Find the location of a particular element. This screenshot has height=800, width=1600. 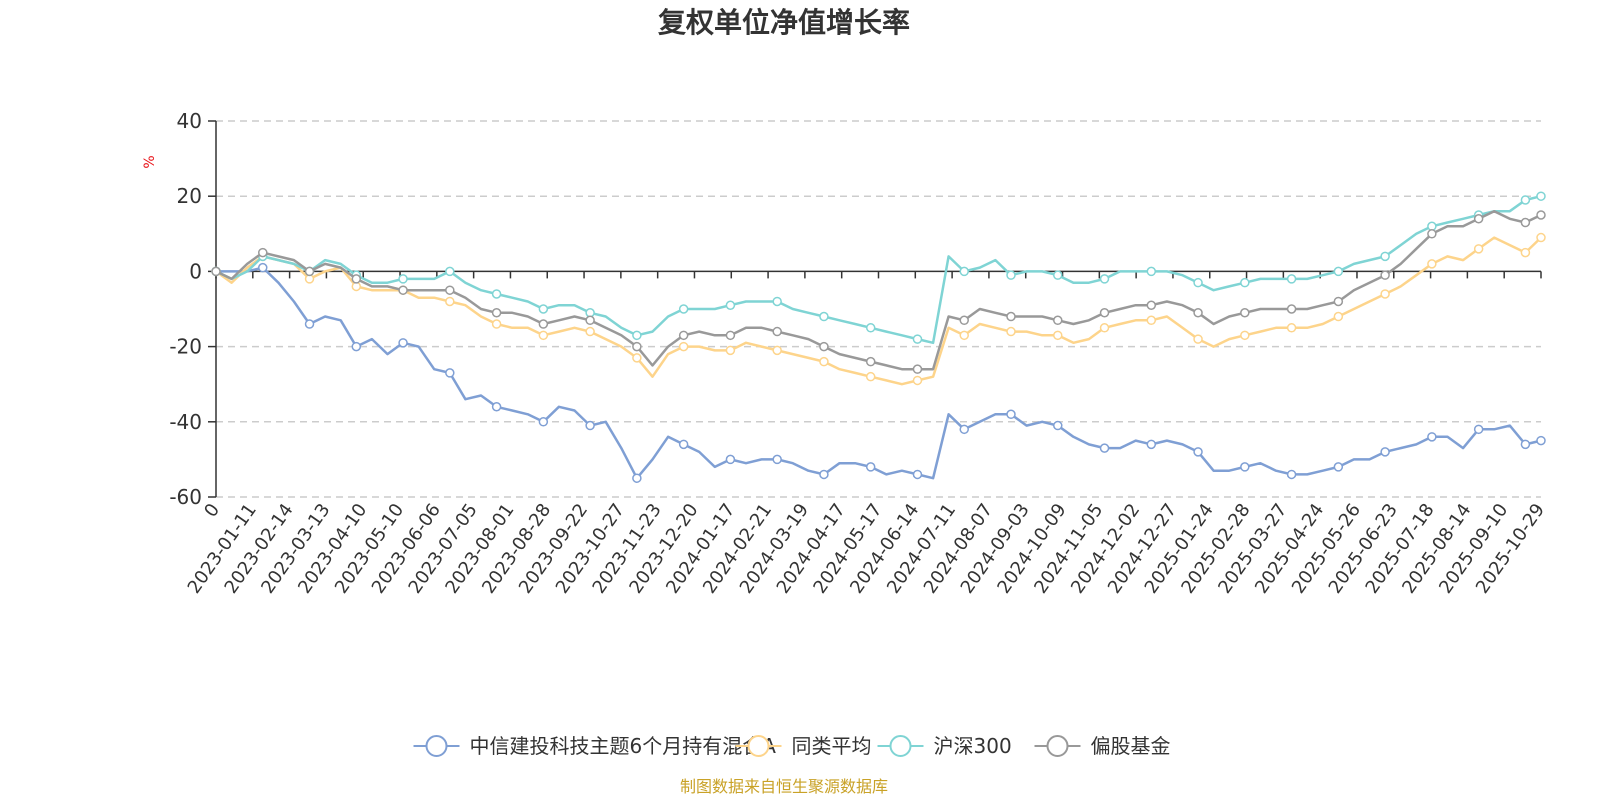

y-tick-label: 20 is located at coordinates (189, 196).